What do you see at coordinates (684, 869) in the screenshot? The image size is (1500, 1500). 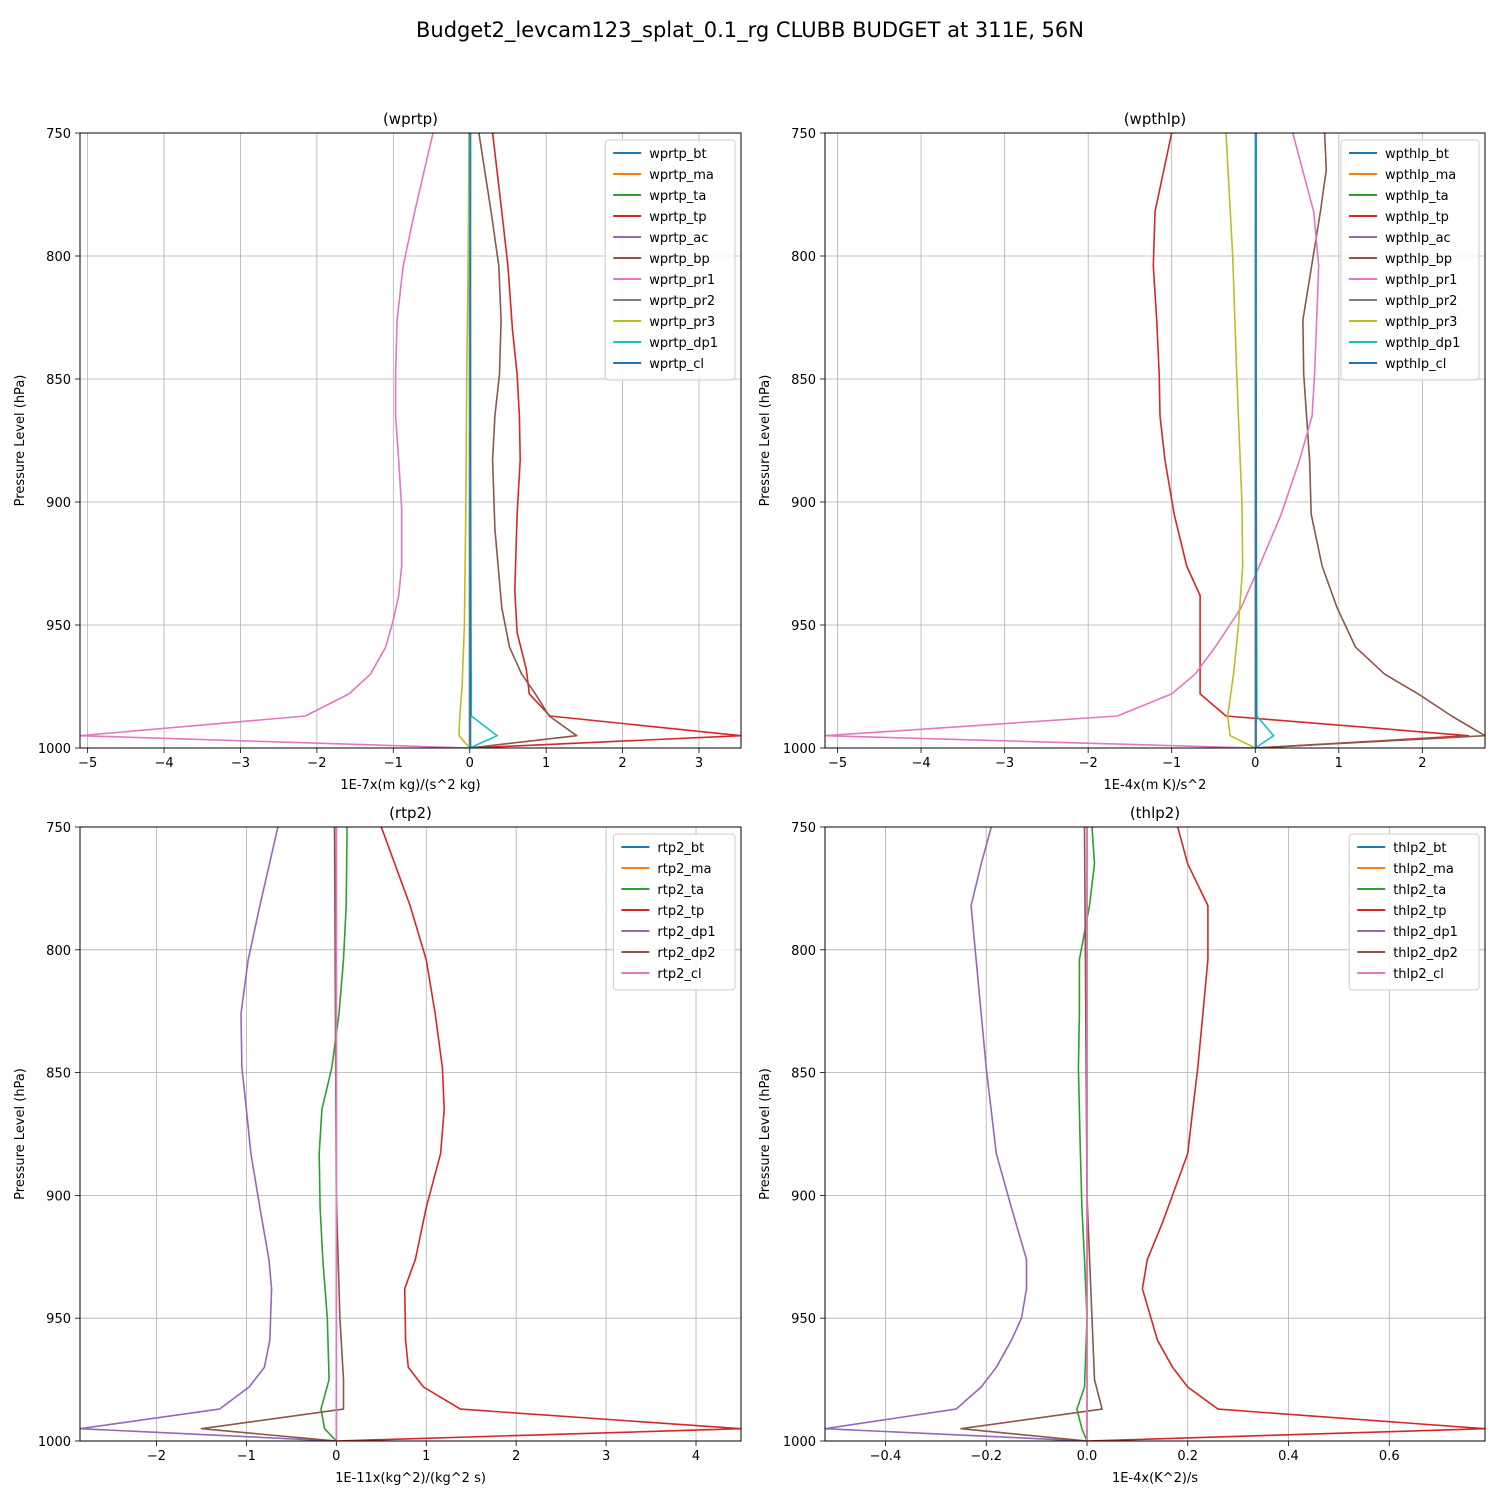 I see `legend-entry: rtp2_ma` at bounding box center [684, 869].